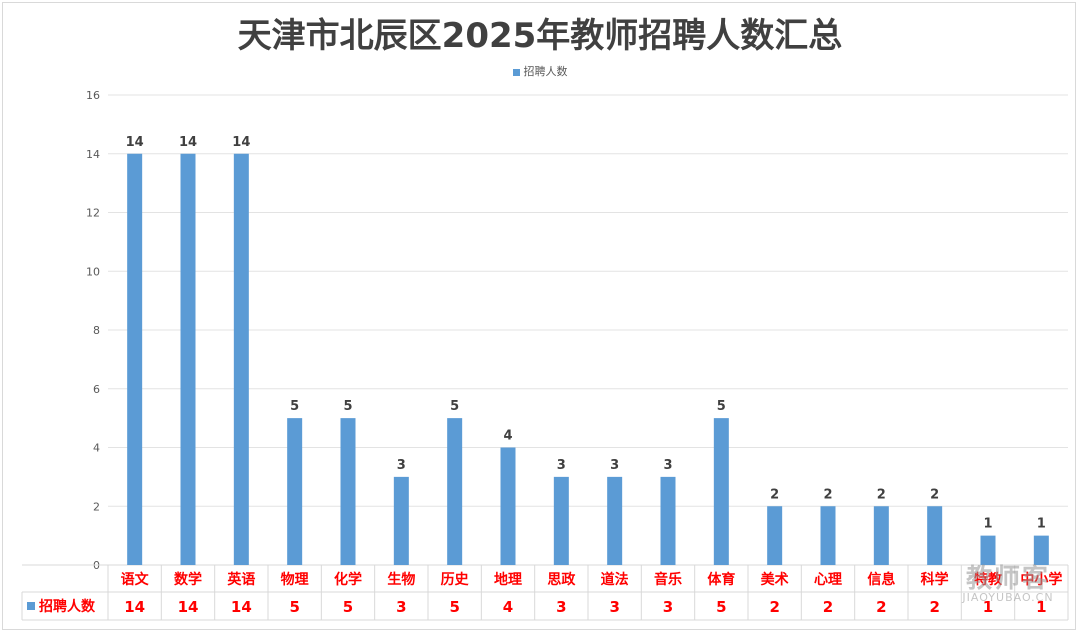 The width and height of the screenshot is (1080, 634). Describe the element at coordinates (988, 579) in the screenshot. I see `category-label: 特教` at that location.